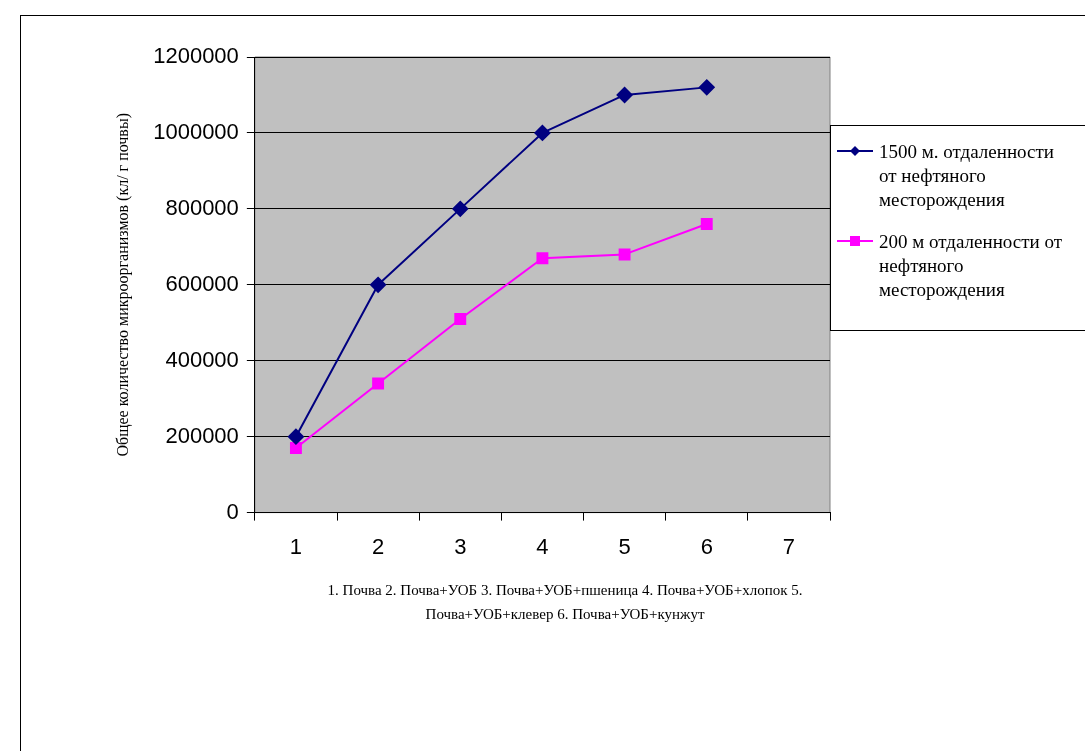 The height and width of the screenshot is (751, 1085). Describe the element at coordinates (706, 546) in the screenshot. I see `x-tick-label: 6` at that location.